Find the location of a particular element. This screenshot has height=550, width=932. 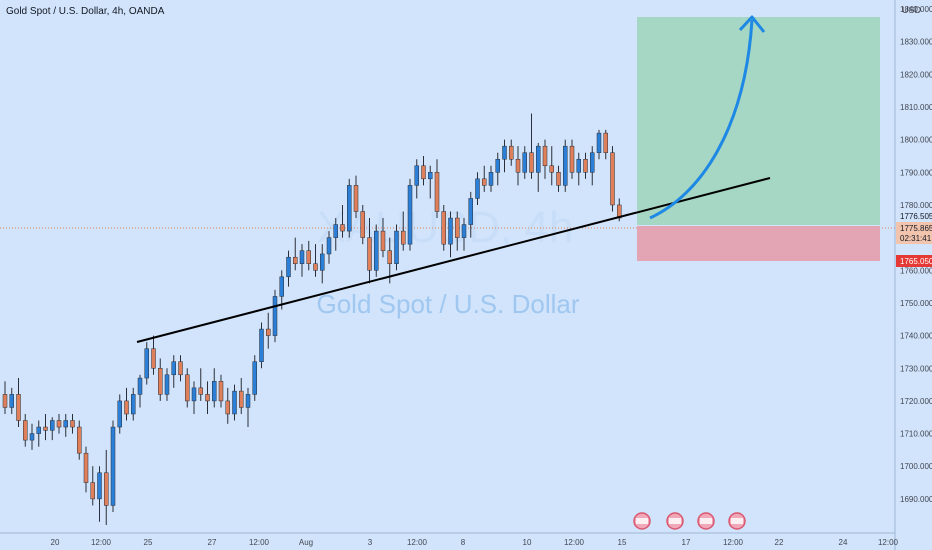

stop-zone is located at coordinates (758, 243).